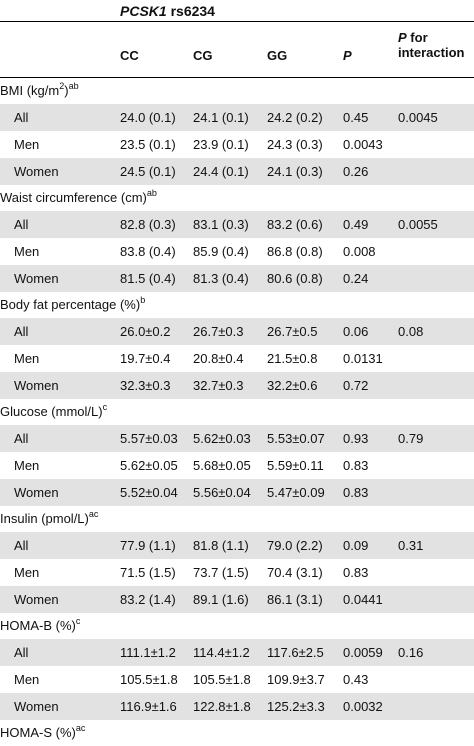  Describe the element at coordinates (221, 545) in the screenshot. I see `cell-cg: 81.8 (1.1)` at that location.